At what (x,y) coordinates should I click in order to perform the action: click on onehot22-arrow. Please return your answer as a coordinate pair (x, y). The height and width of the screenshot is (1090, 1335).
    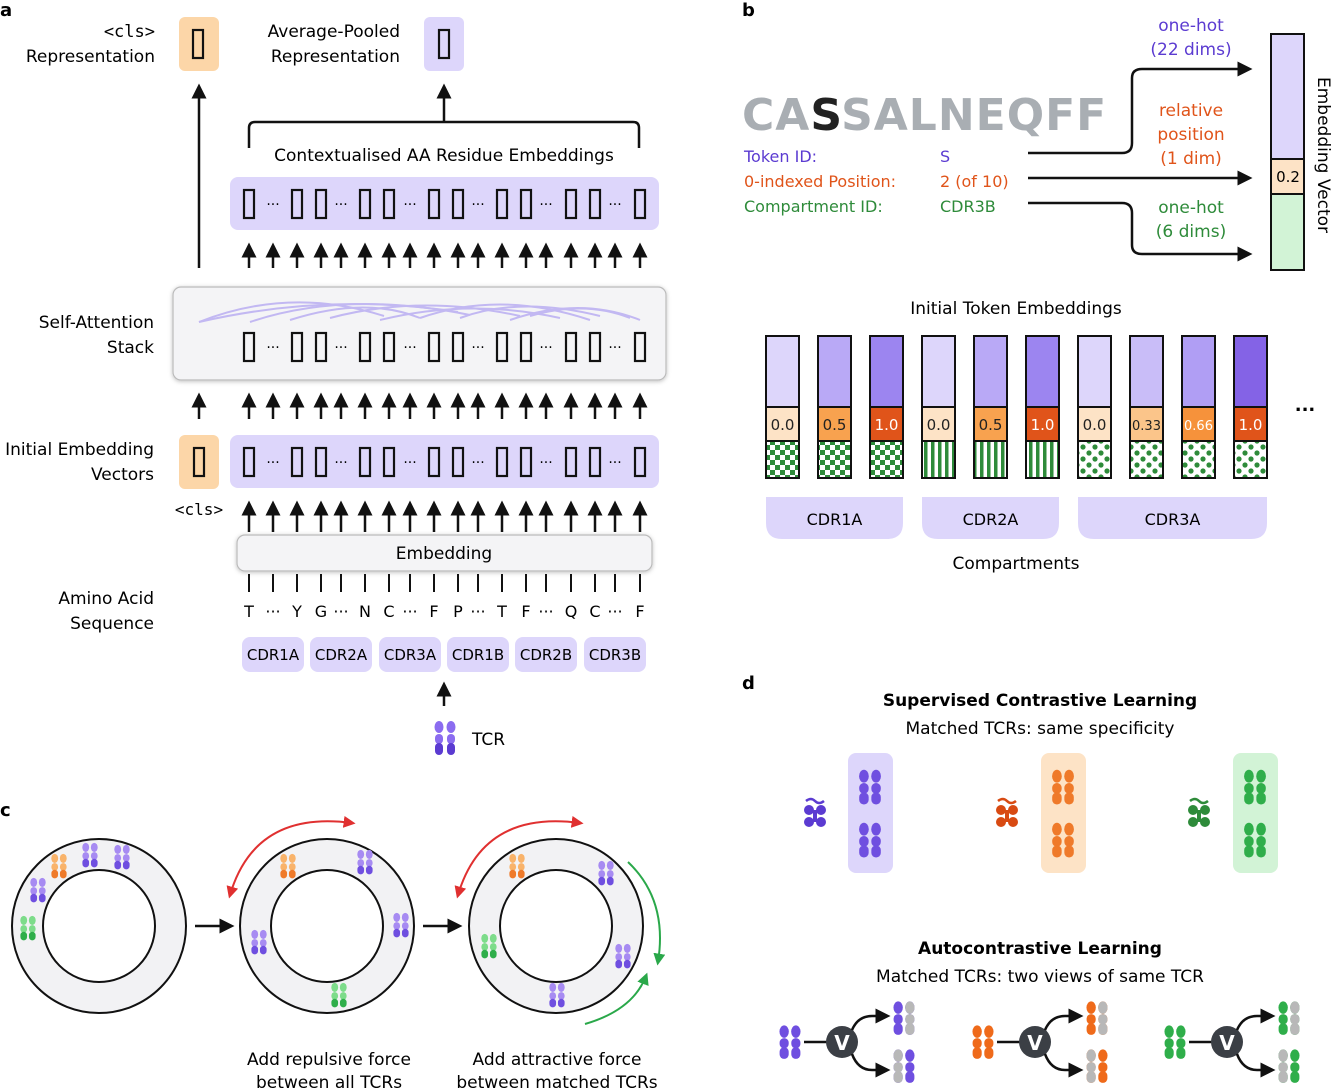
    Looking at the image, I should click on (1140, 108).